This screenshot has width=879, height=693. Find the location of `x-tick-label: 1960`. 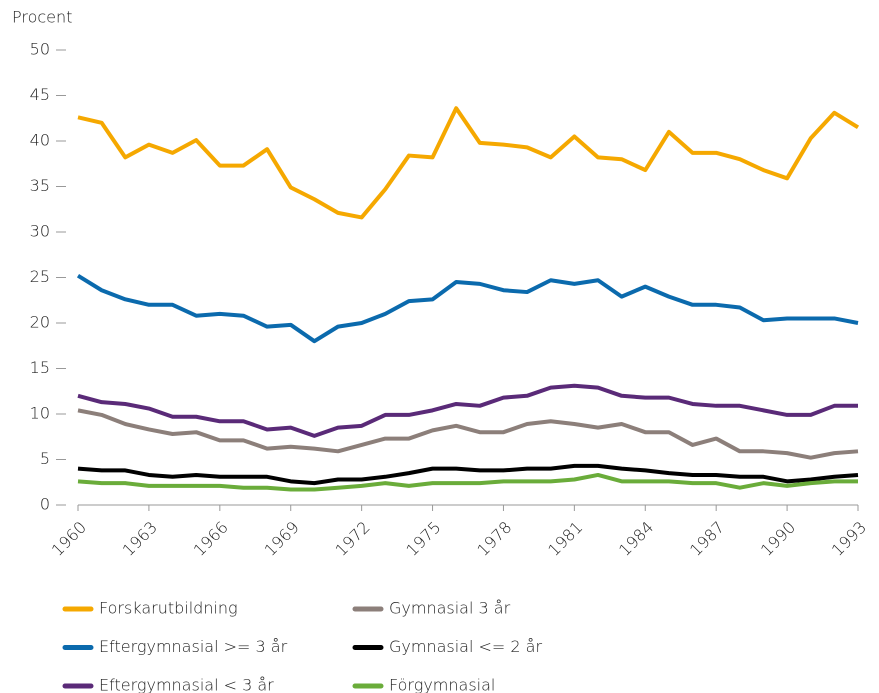

x-tick-label: 1960 is located at coordinates (69, 539).